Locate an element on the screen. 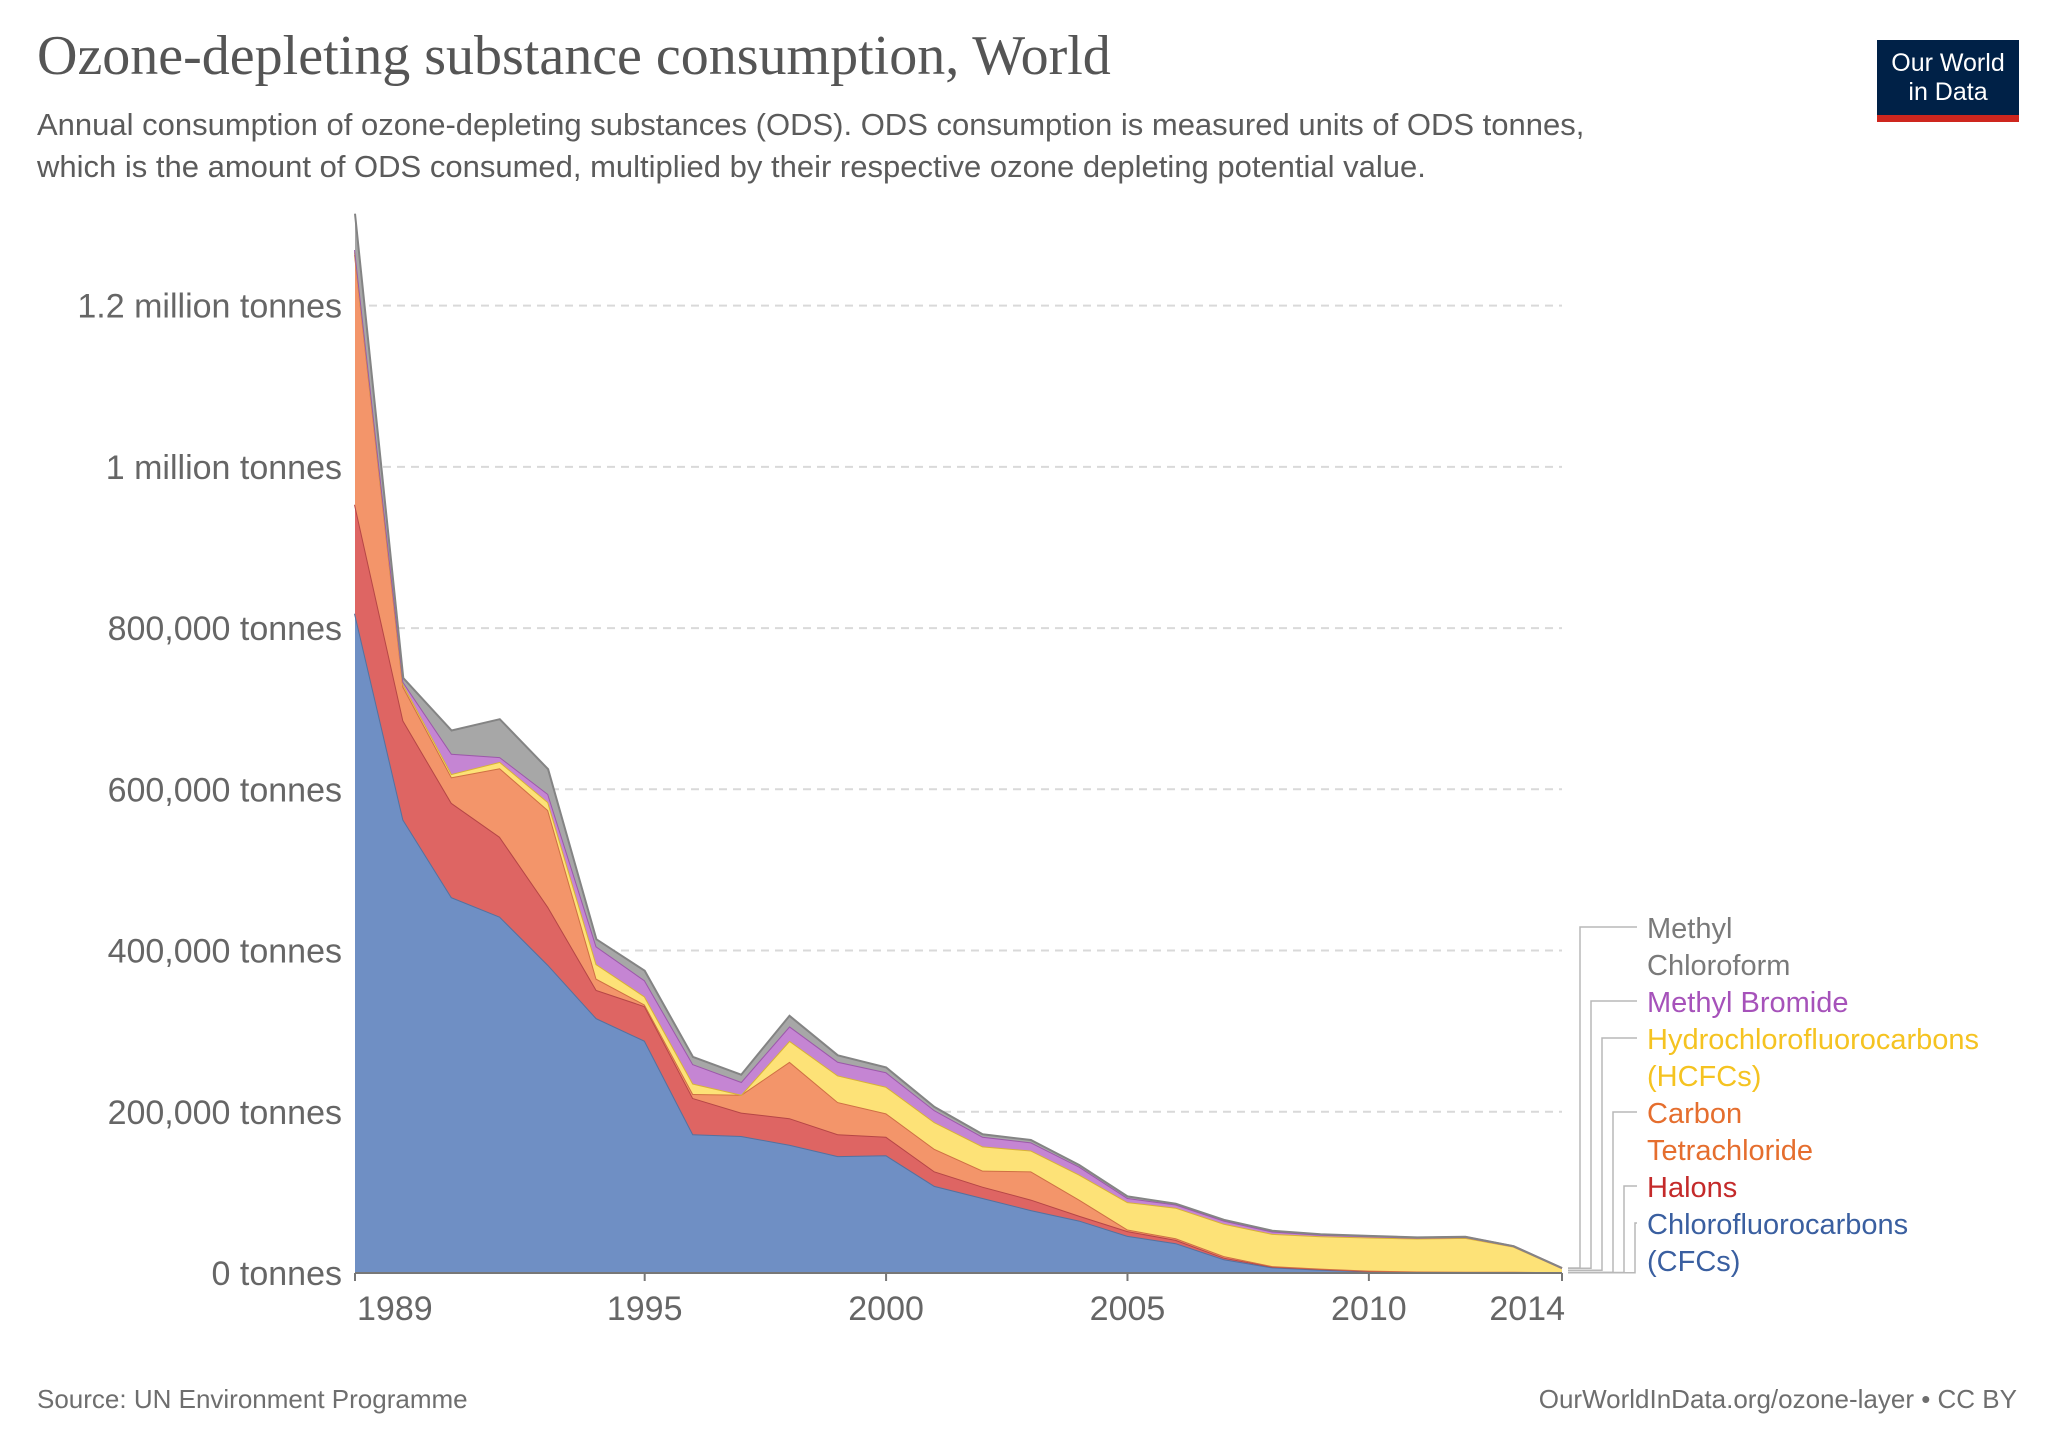 The image size is (2048, 1446). y-tick-label: 200,000 tonnes is located at coordinates (225, 1113).